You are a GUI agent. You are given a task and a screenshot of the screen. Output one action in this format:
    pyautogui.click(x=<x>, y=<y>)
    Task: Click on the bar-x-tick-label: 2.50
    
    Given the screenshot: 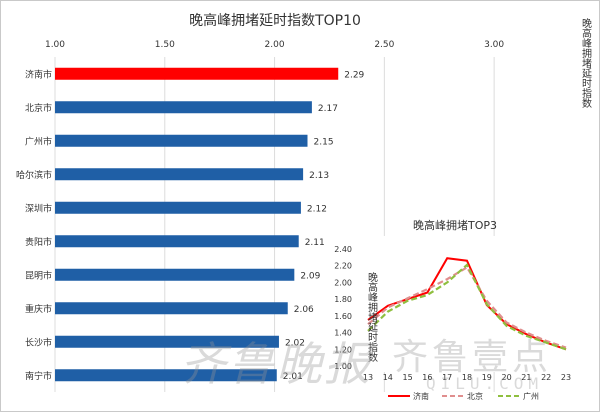 What is the action you would take?
    pyautogui.click(x=384, y=45)
    